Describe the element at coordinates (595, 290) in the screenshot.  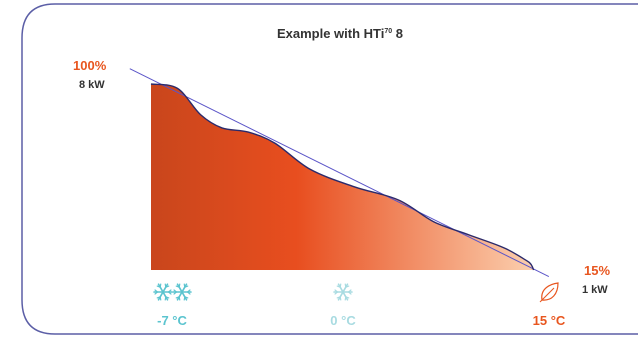
I see `y-bottom-power-label: 1 kW` at that location.